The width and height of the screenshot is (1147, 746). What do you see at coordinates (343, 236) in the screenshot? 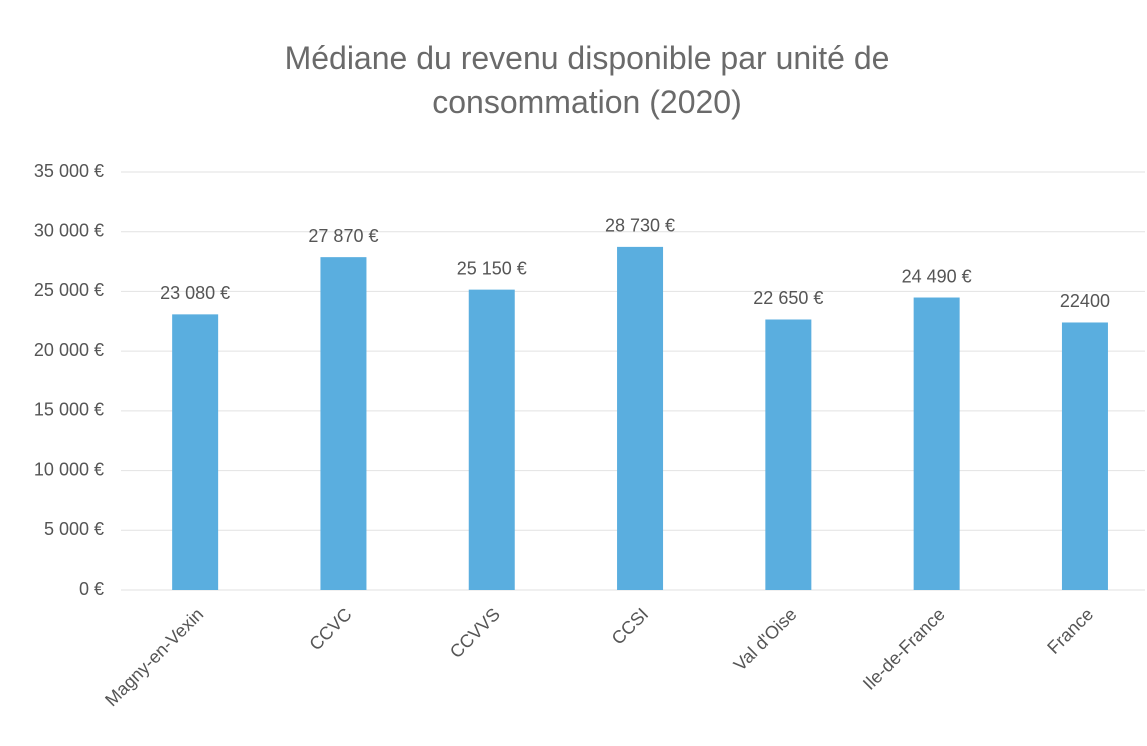
I see `value-label: 27 870 €` at bounding box center [343, 236].